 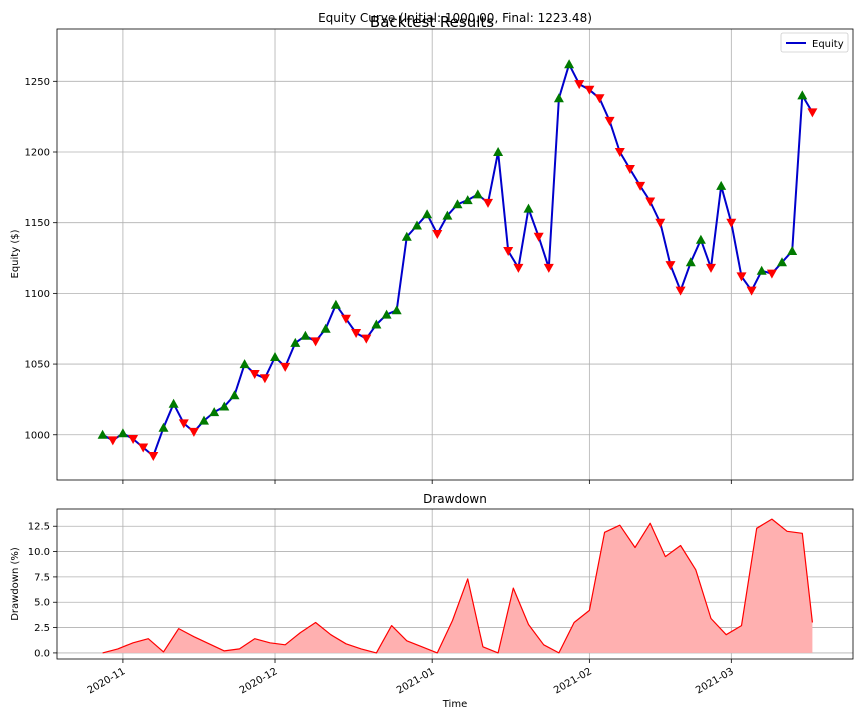 I want to click on drawdown-y-tick-label: 0.0, so click(x=42, y=653).